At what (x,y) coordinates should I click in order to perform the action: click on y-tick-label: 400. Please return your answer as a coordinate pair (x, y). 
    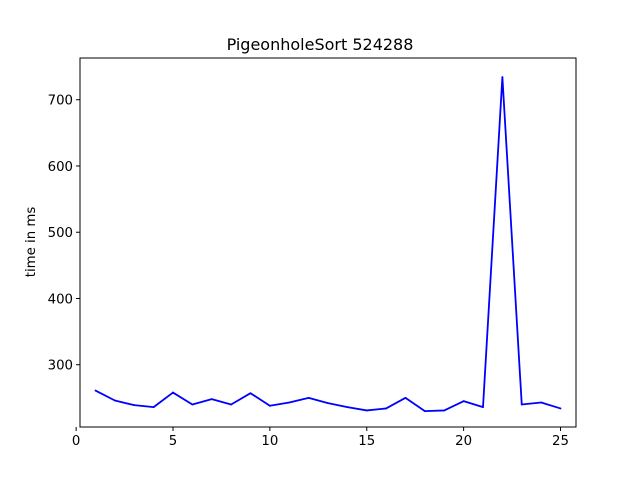
    Looking at the image, I should click on (60, 299).